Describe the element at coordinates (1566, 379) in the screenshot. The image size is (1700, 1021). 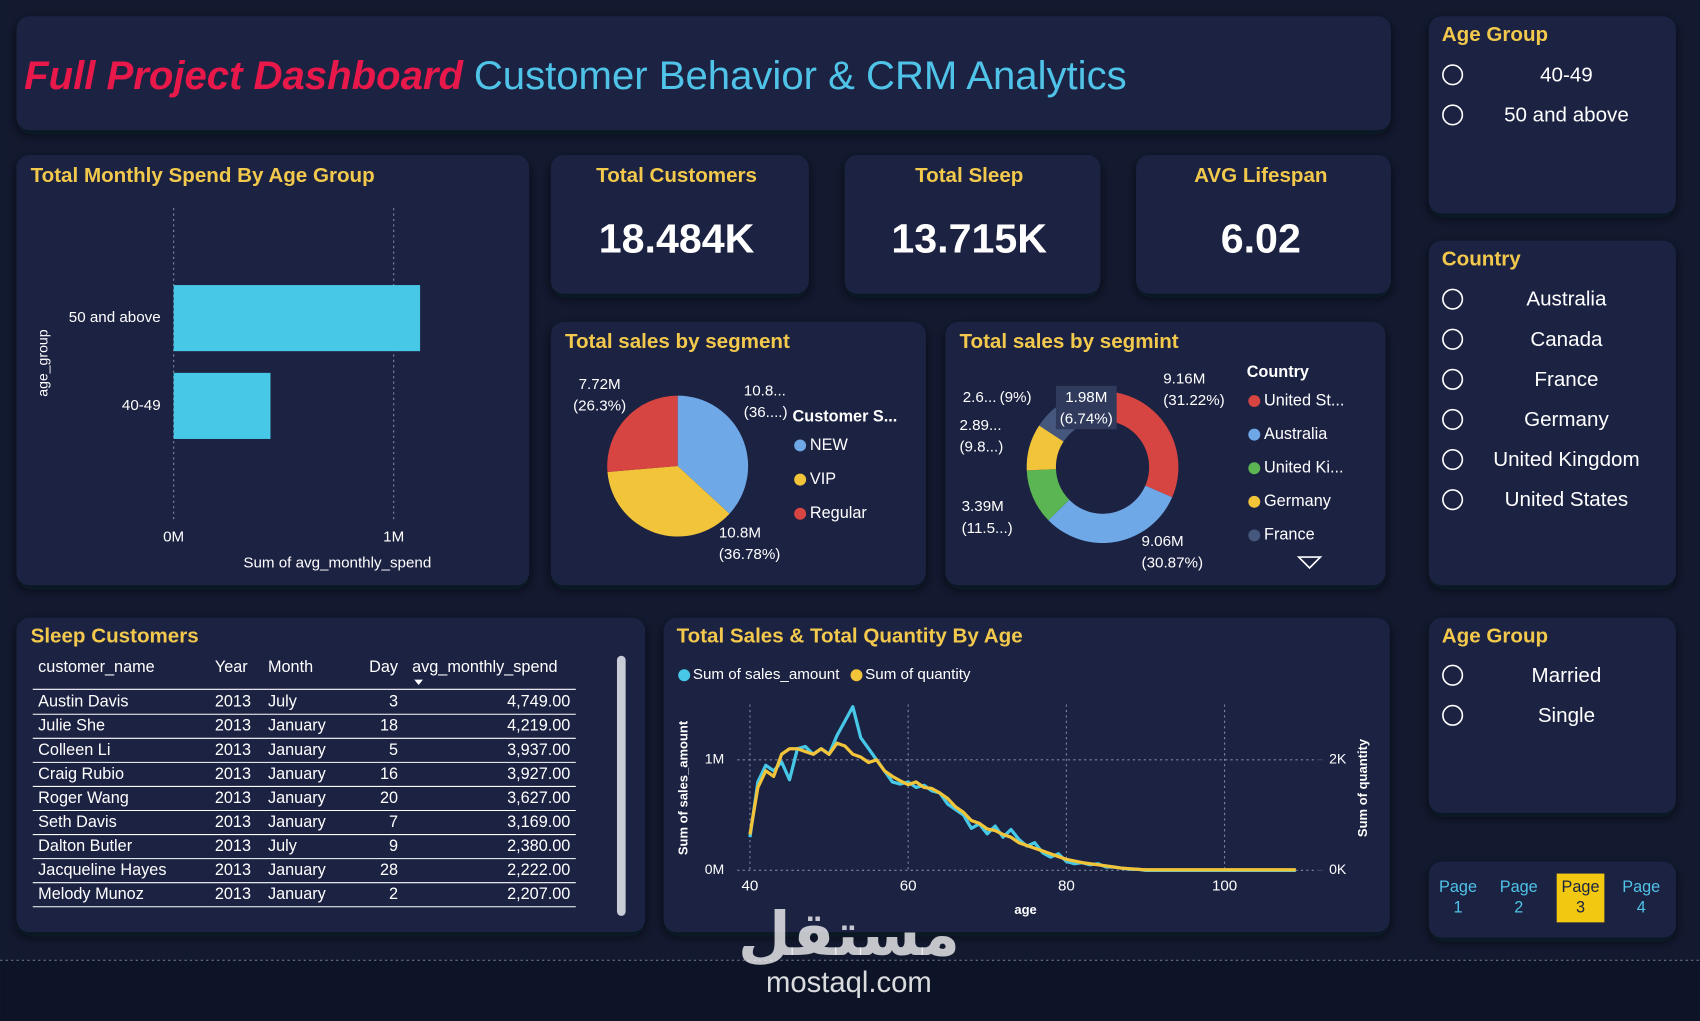
I see `slicer-item: France` at that location.